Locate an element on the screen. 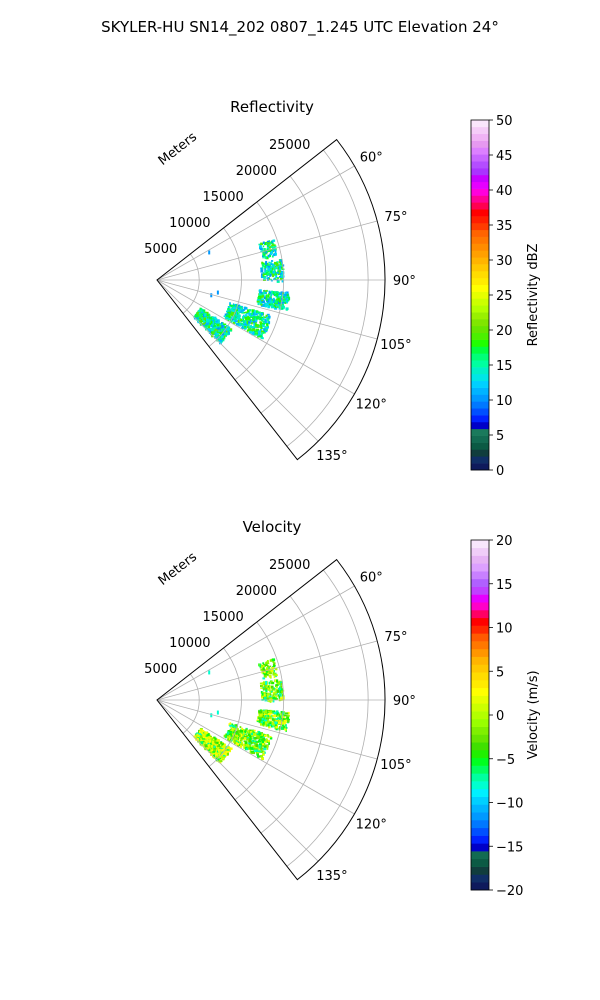  range-ring is located at coordinates (191, 283).